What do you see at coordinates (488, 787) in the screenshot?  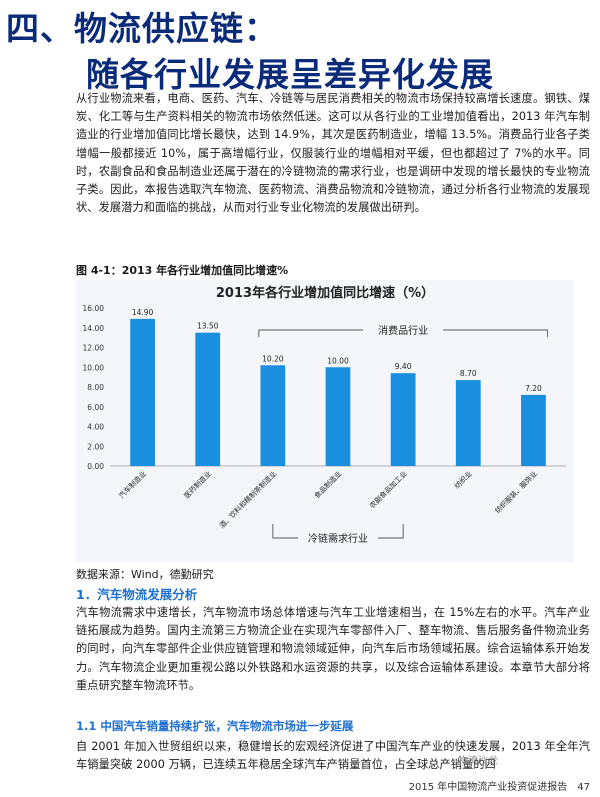 I see `footer-report-title: 2015 年中国物流产业投资促进报告` at bounding box center [488, 787].